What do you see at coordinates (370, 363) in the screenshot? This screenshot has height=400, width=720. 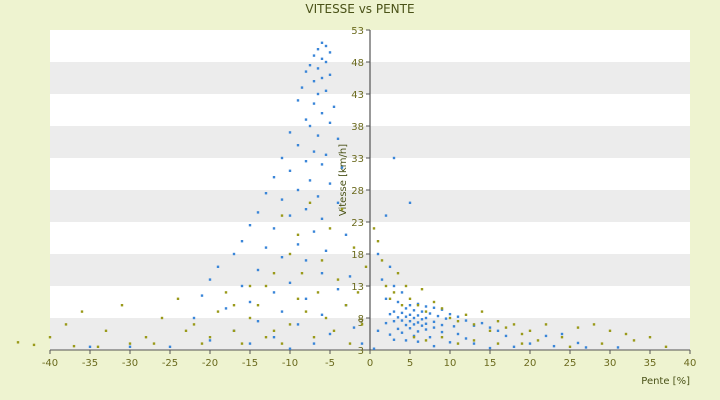 I see `x-tick-label: 0` at bounding box center [370, 363].